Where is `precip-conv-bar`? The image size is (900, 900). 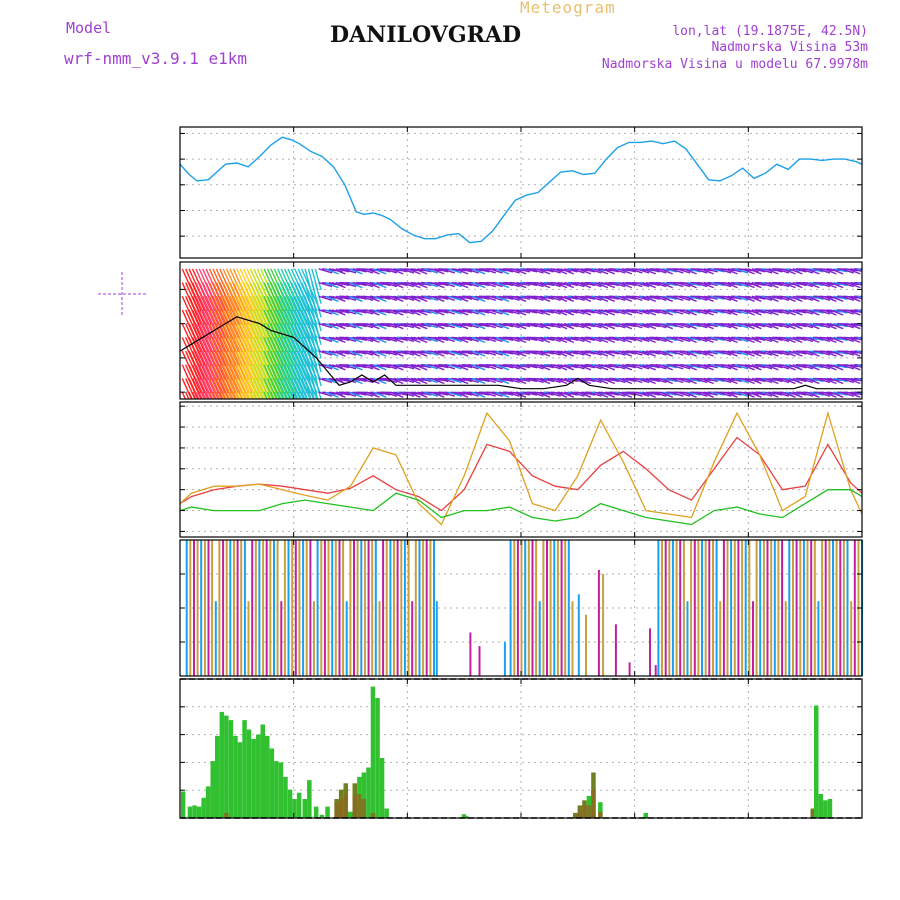
precip-conv-bar is located at coordinates (589, 811).